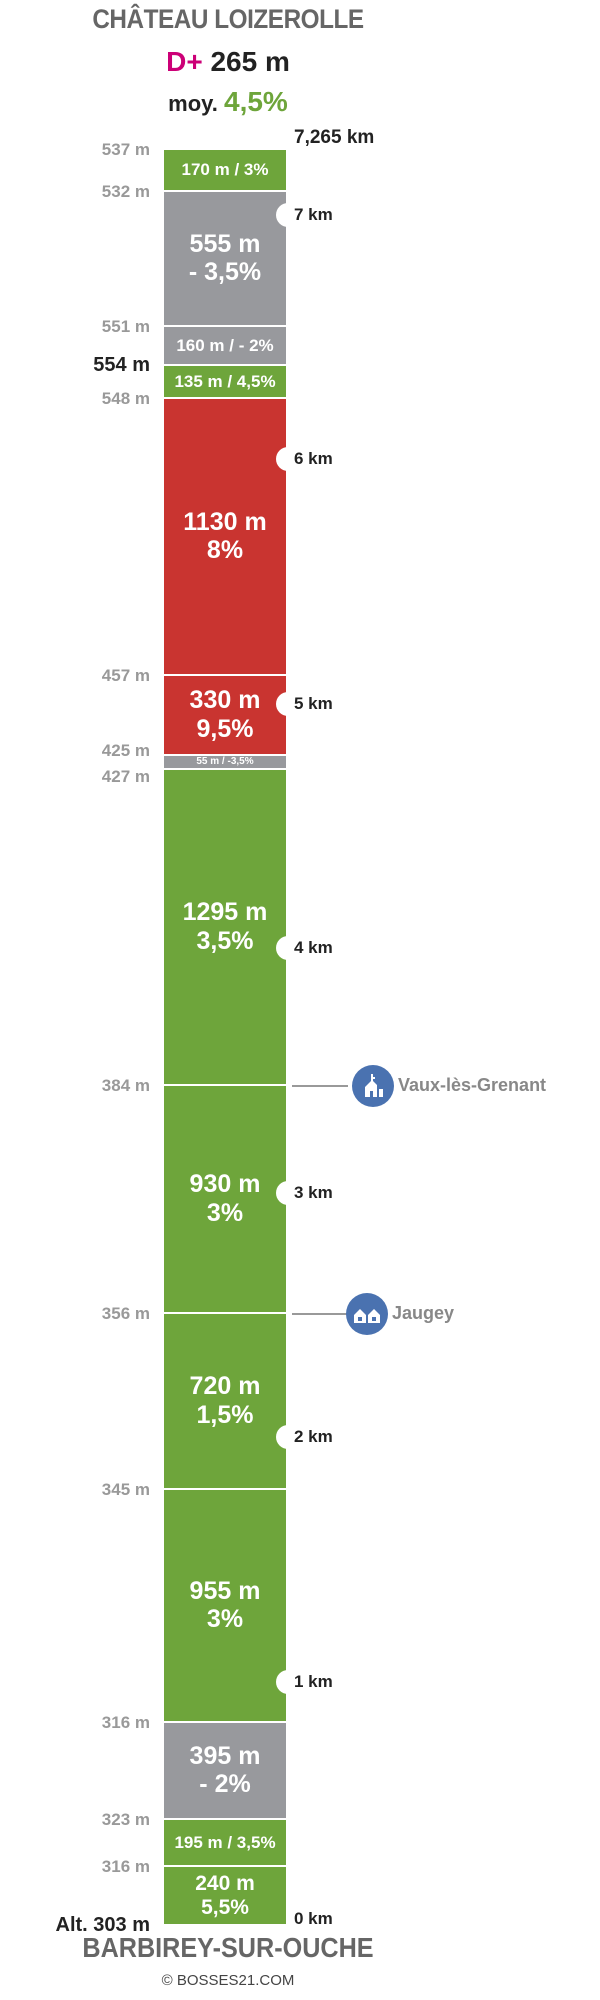  Describe the element at coordinates (313, 1192) in the screenshot. I see `km-label: 3 km` at that location.